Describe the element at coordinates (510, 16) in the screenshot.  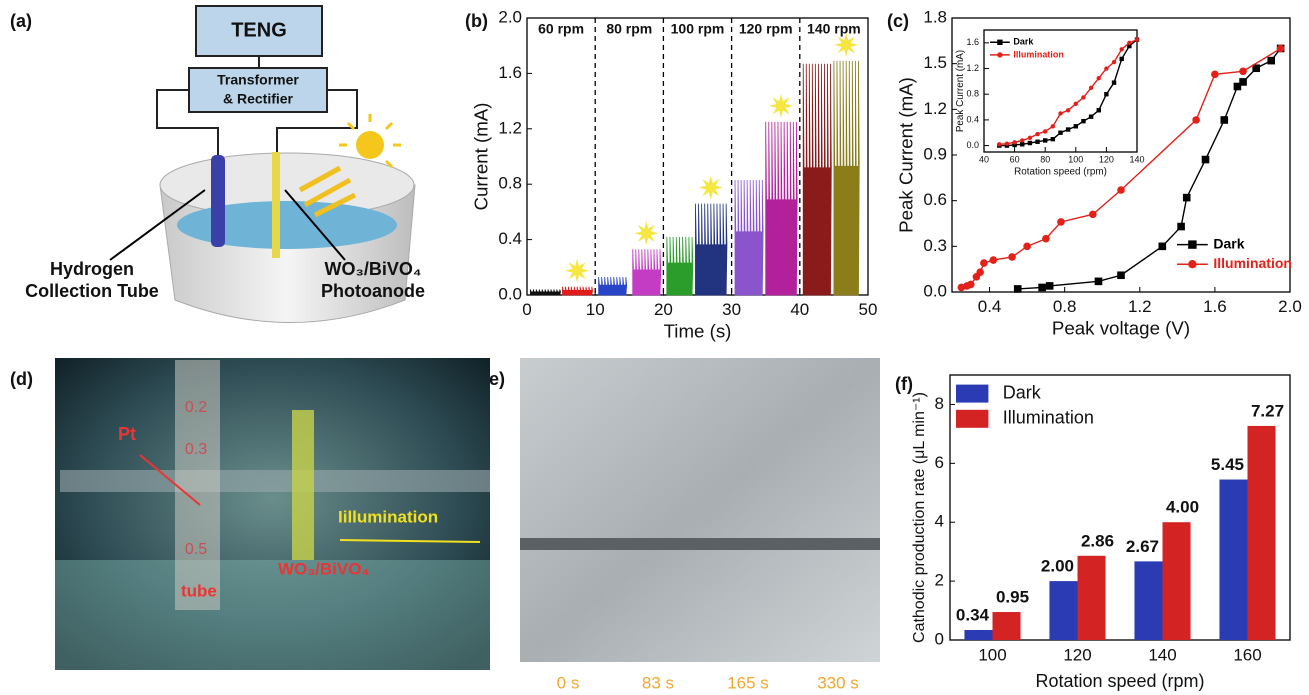
I see `y-tick-label: 2.0` at that location.